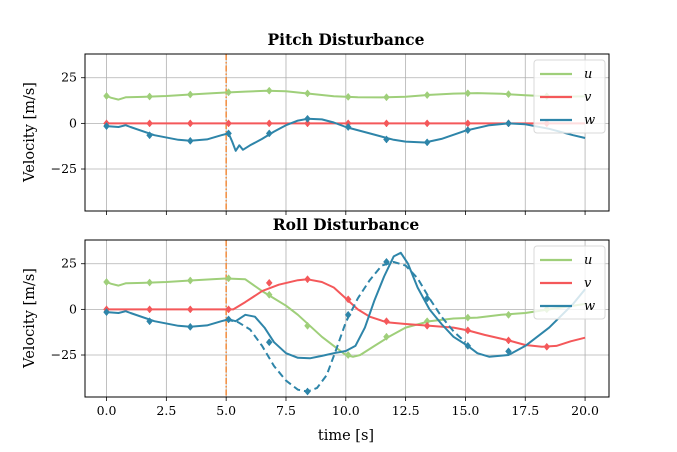 The image size is (677, 452). Describe the element at coordinates (346, 436) in the screenshot. I see `roll-xlabel: time [s]` at that location.